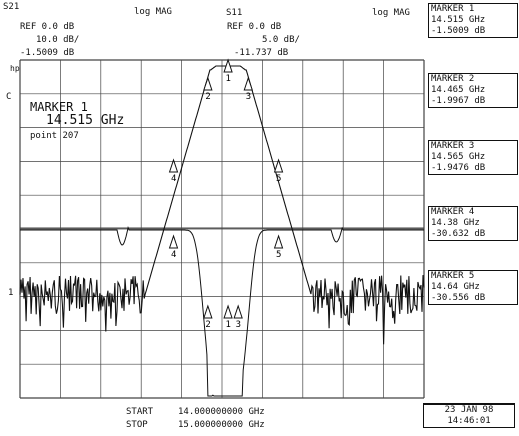  Describe the element at coordinates (469, 421) in the screenshot. I see `time-text: 14:46:01` at that location.